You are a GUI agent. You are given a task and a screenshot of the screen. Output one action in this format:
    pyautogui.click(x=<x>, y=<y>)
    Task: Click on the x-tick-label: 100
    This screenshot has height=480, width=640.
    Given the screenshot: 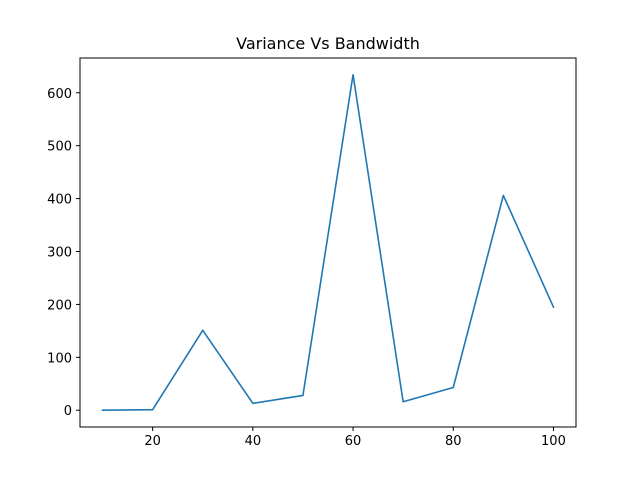 What is the action you would take?
    pyautogui.click(x=553, y=441)
    